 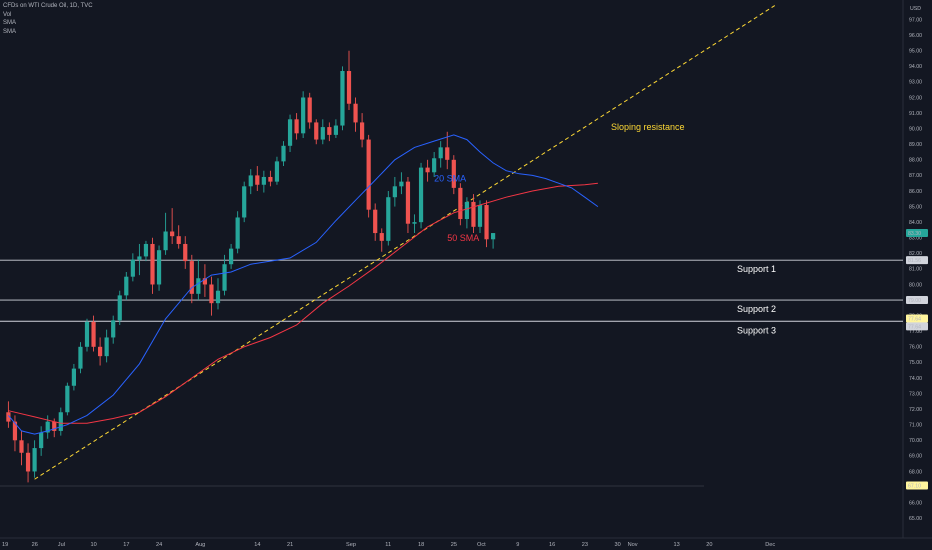 I want to click on y-tick-label: 86.00, so click(x=915, y=192).